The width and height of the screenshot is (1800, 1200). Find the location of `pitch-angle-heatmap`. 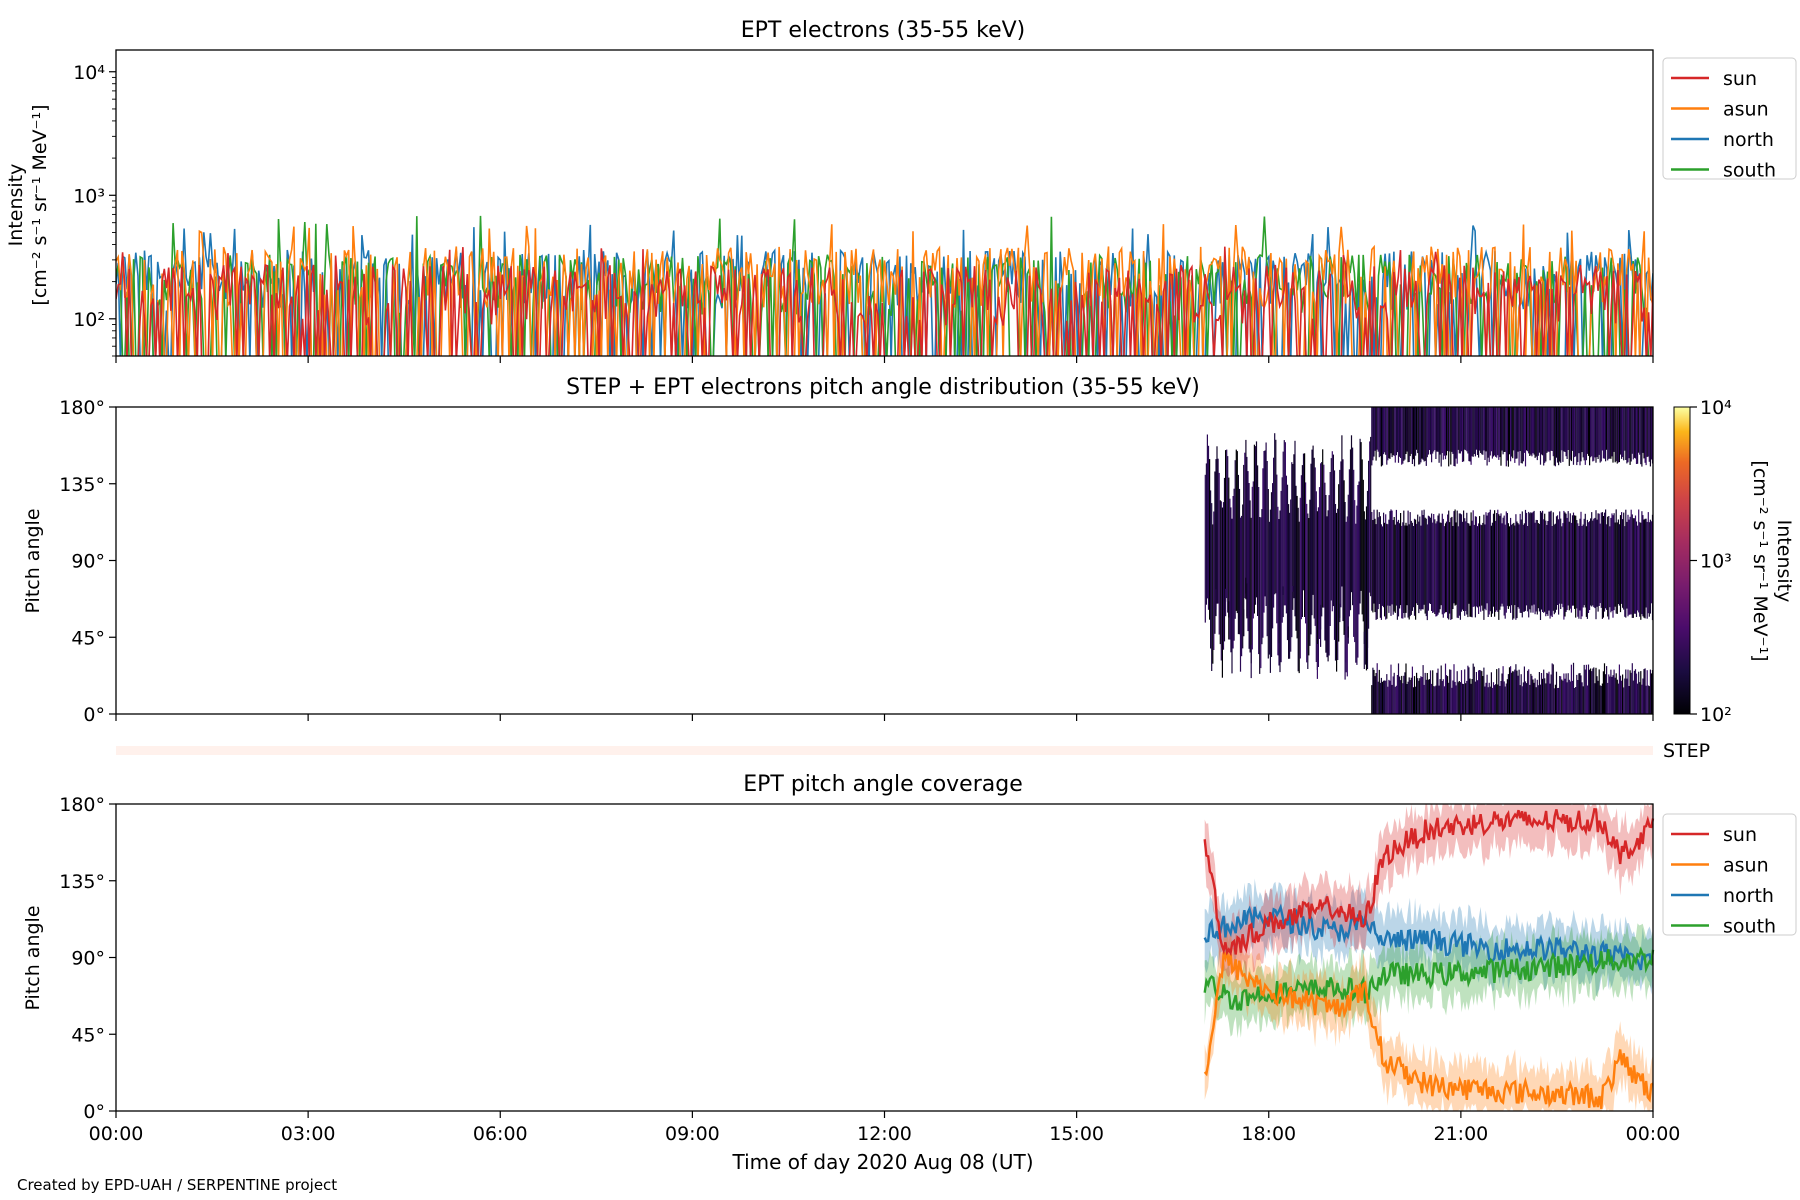

pitch-angle-heatmap is located at coordinates (1429, 560).